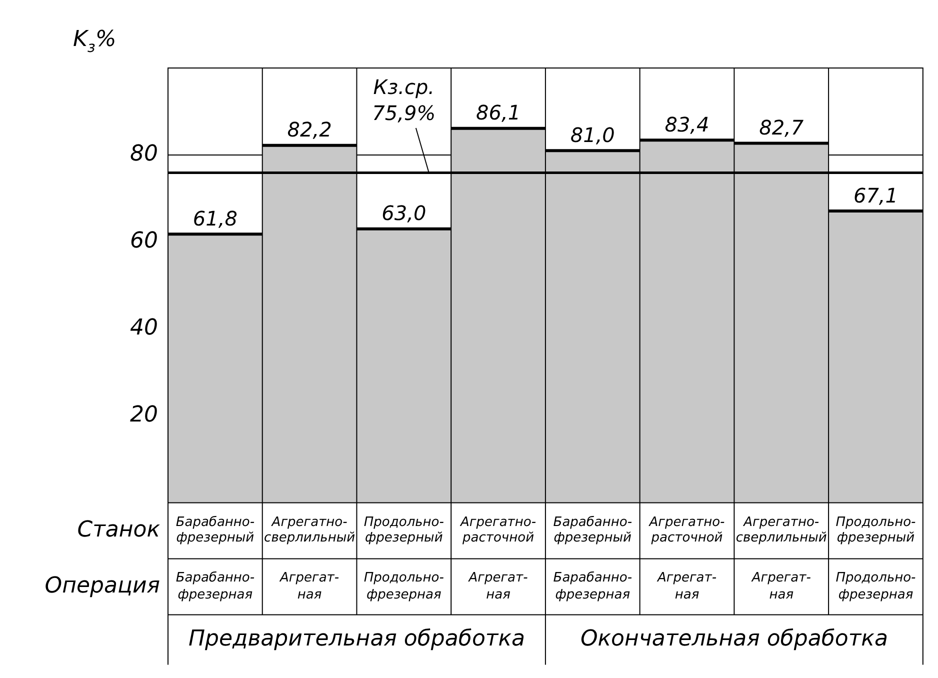  I want to click on ref-line-label: Кз.ср. 75,9%, so click(404, 100).